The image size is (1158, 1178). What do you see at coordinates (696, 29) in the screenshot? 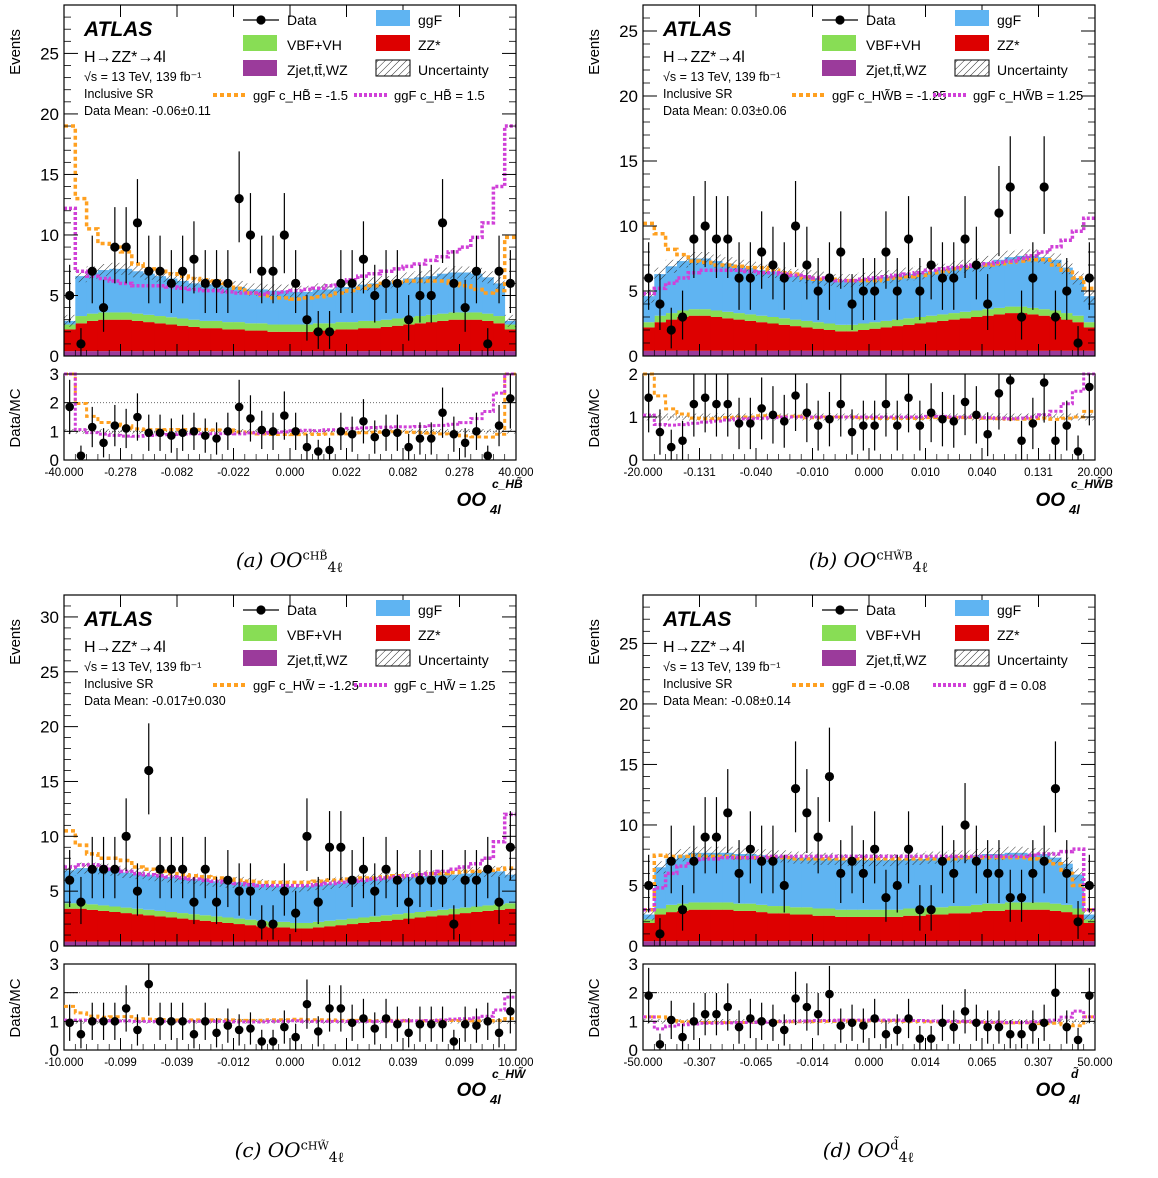
I see `atlas-label: ATLAS` at bounding box center [696, 29].